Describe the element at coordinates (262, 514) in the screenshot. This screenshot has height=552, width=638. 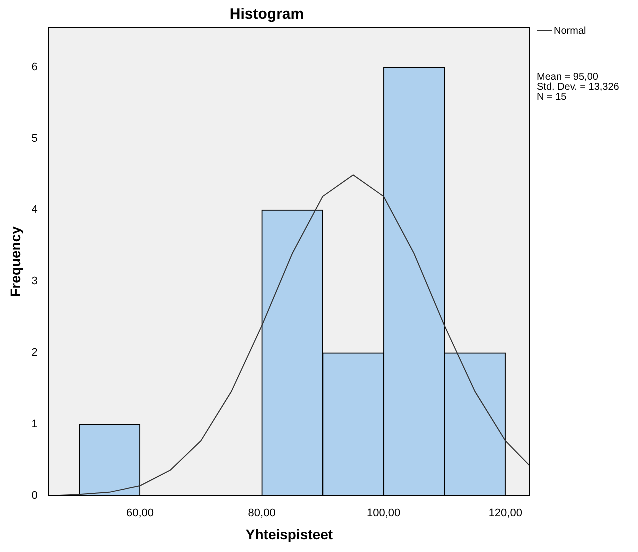
I see `x-tick-label: 80,00` at that location.